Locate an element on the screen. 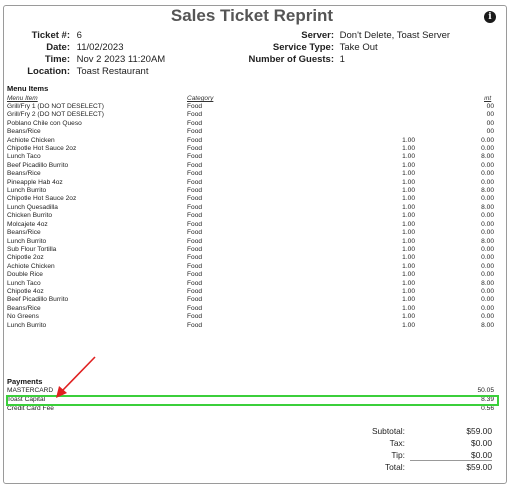 The height and width of the screenshot is (488, 512). totals-divider is located at coordinates (451, 460).